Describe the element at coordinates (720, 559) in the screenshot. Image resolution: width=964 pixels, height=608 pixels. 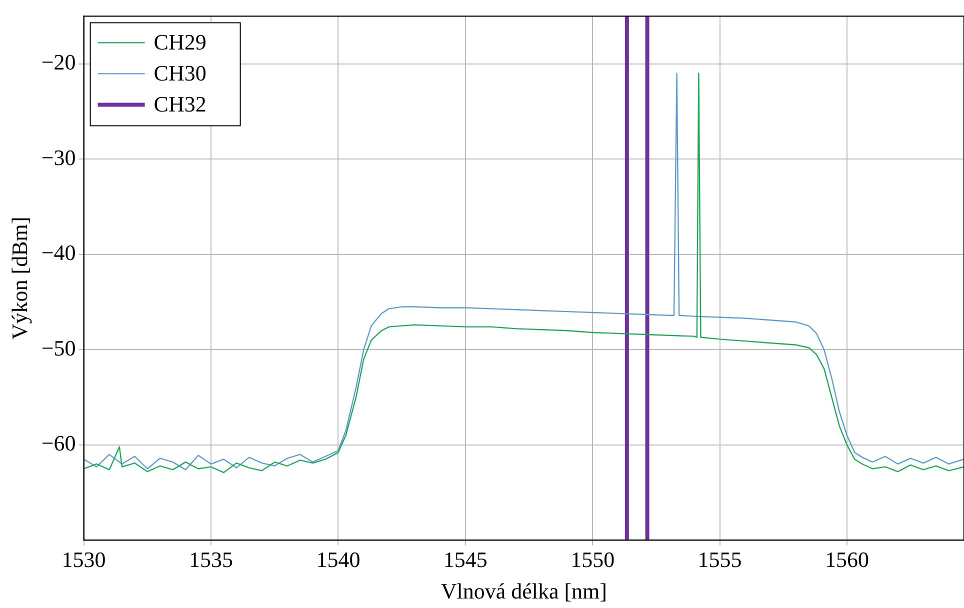
I see `x-tick-label: 1555` at that location.